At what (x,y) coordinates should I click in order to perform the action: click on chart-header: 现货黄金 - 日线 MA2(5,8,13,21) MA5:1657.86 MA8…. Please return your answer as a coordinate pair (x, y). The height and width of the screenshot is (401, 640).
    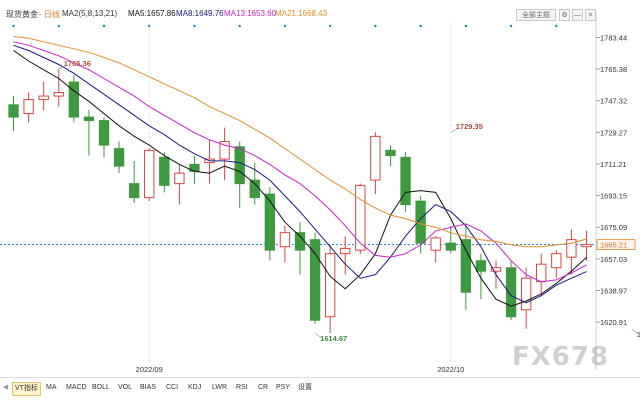
    Looking at the image, I should click on (320, 12).